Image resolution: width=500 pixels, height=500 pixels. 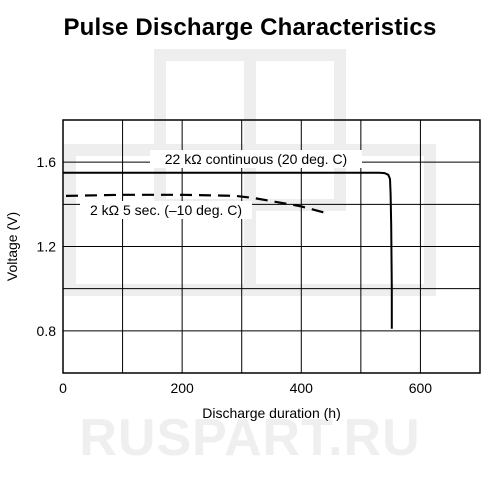 I want to click on chart-title: Pulse Discharge Characteristics, so click(x=250, y=27).